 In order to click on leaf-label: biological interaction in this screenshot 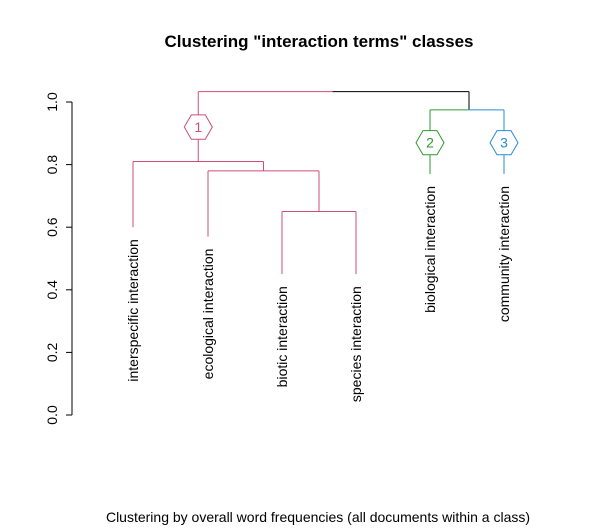, I will do `click(430, 249)`.